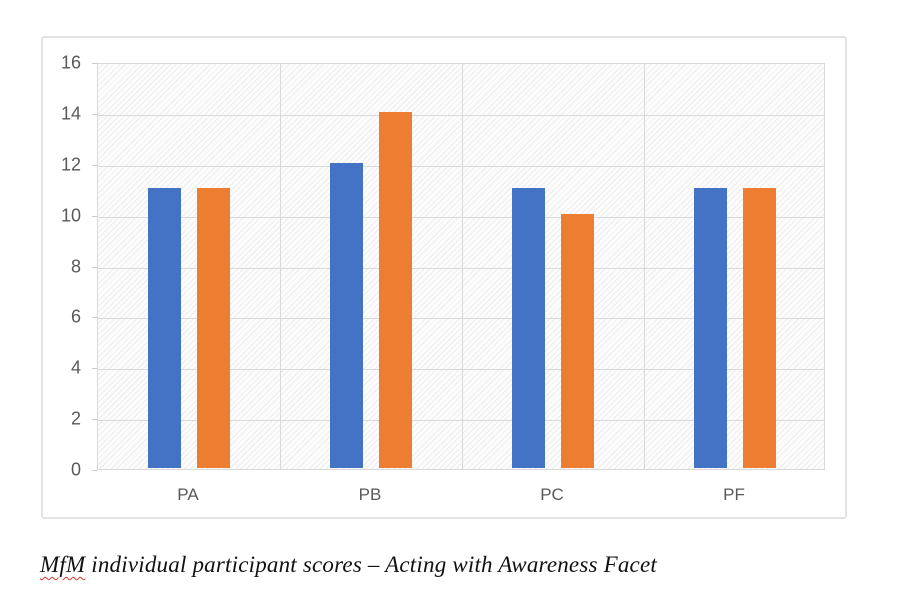 The width and height of the screenshot is (900, 606). What do you see at coordinates (189, 266) in the screenshot?
I see `bar-group-PA` at bounding box center [189, 266].